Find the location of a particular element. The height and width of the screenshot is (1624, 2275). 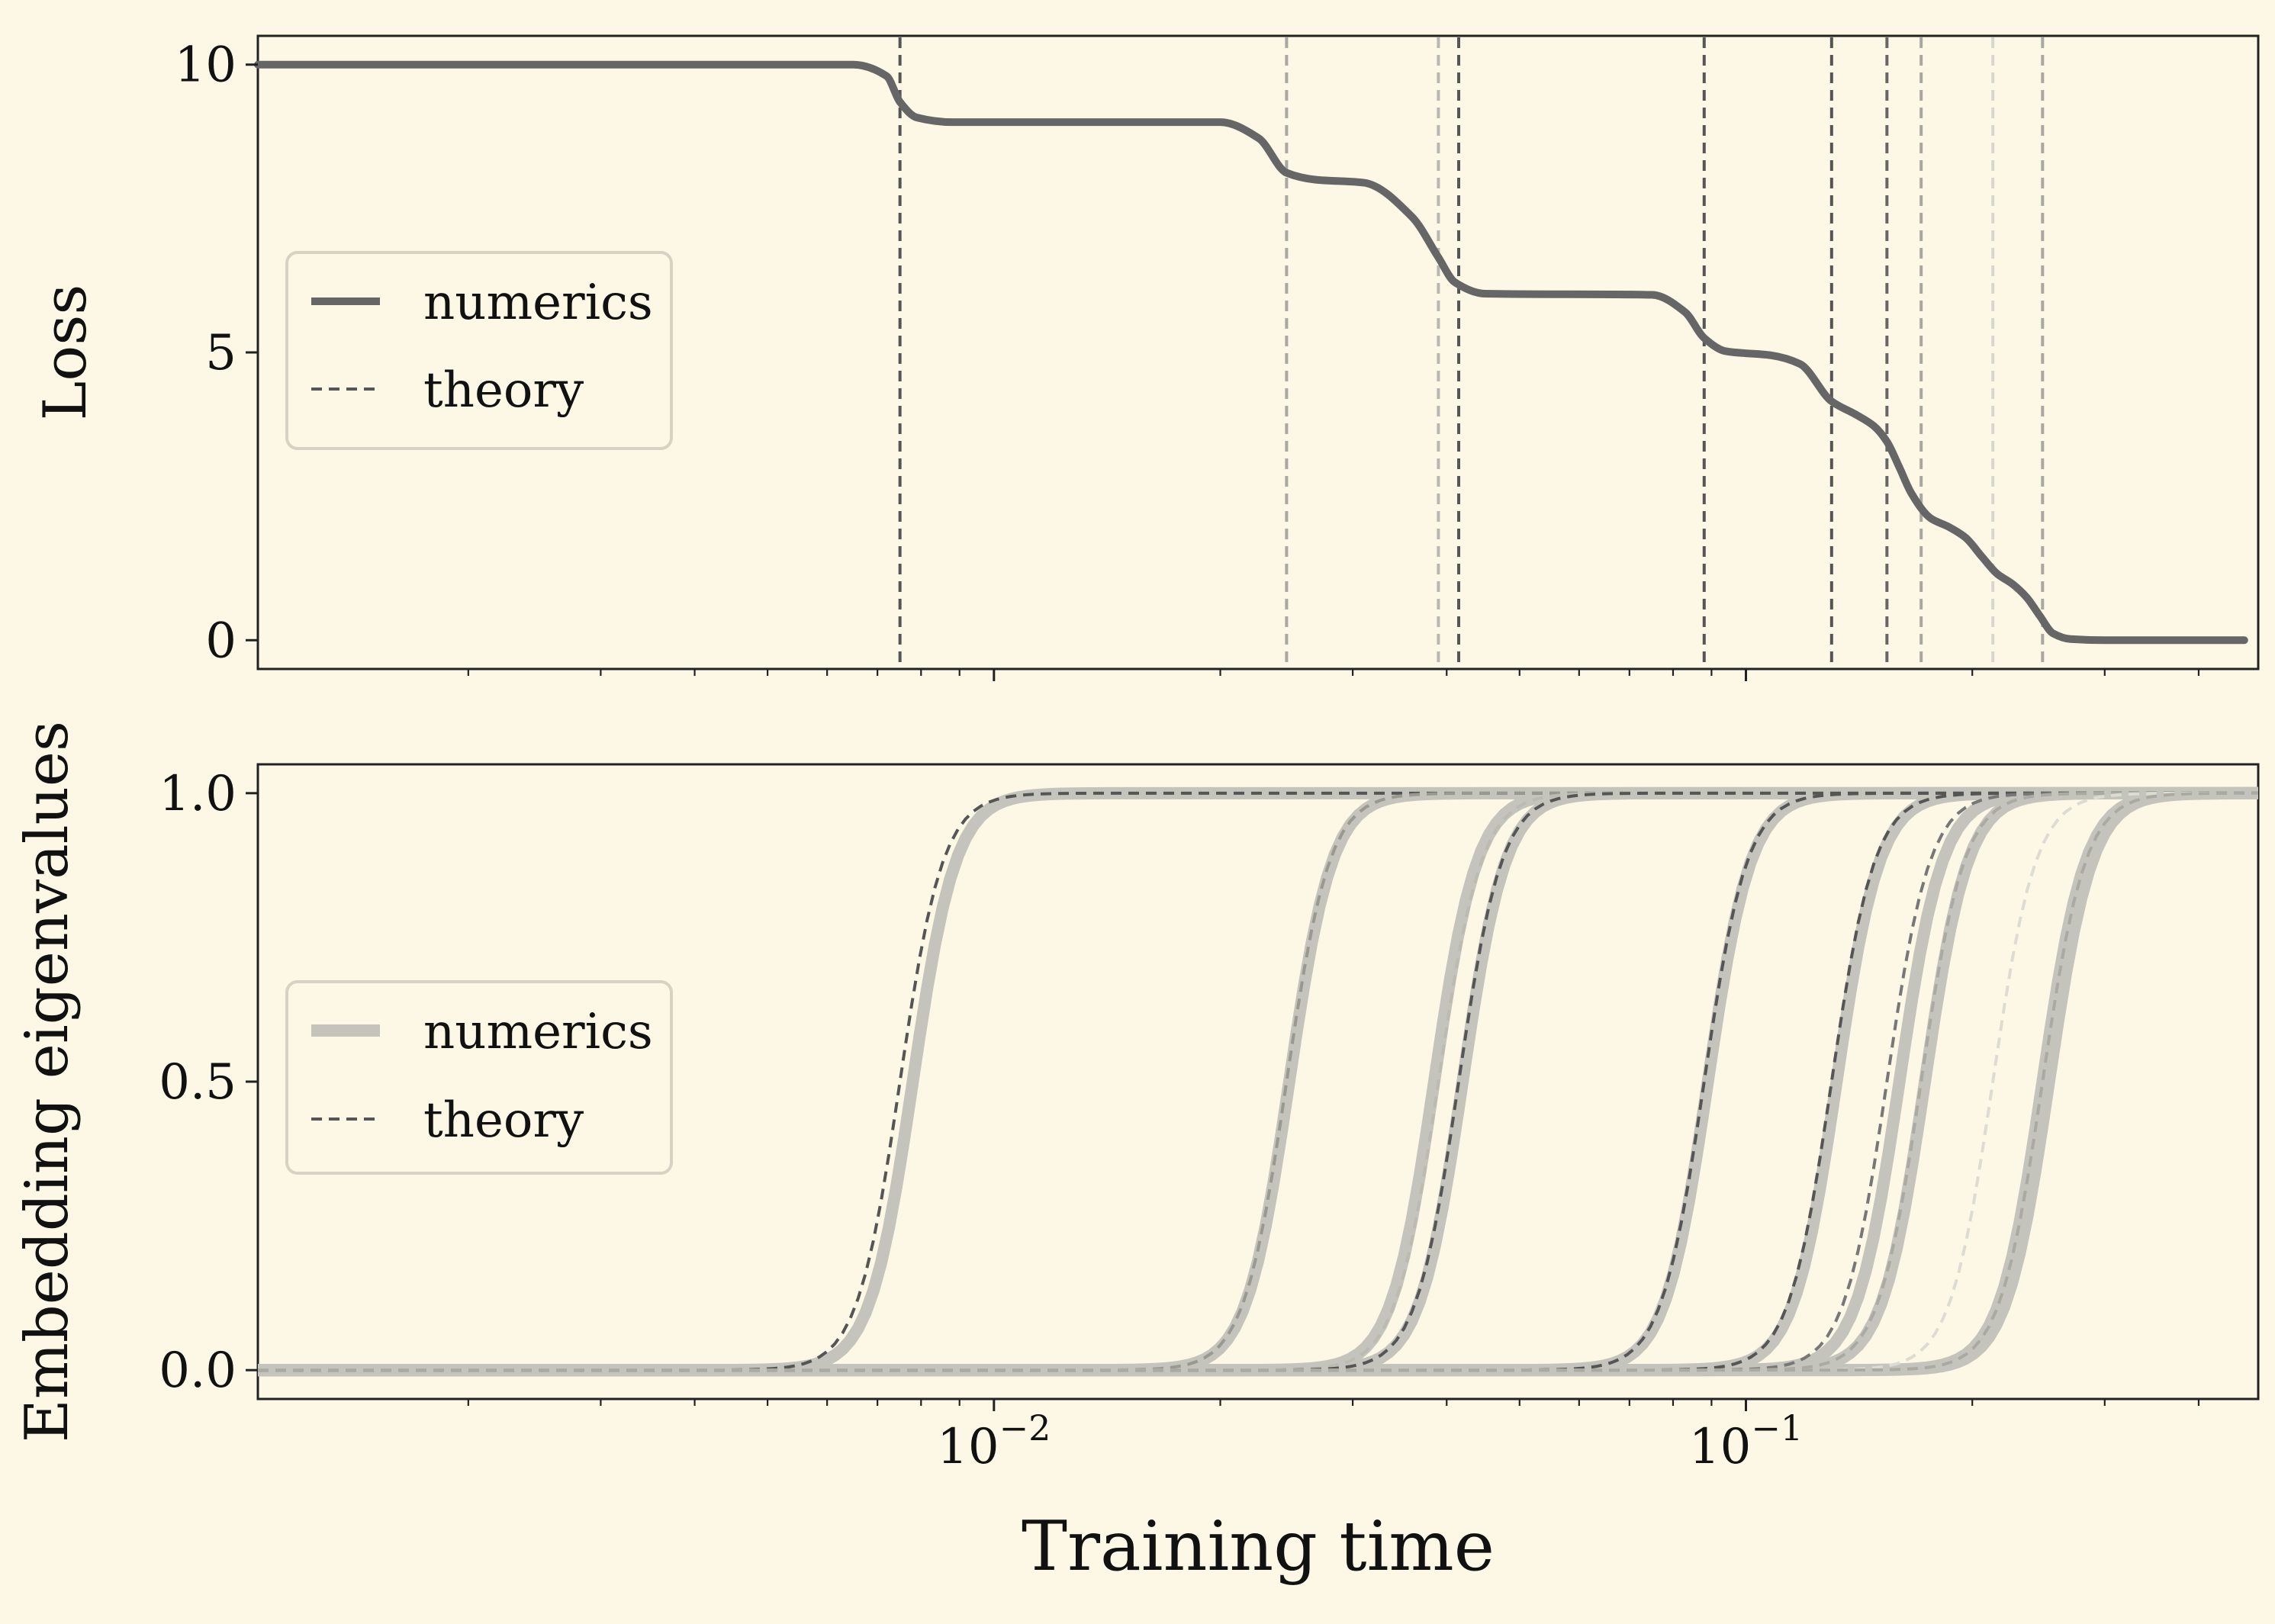

y-tick-label: 0.0 is located at coordinates (198, 1371).